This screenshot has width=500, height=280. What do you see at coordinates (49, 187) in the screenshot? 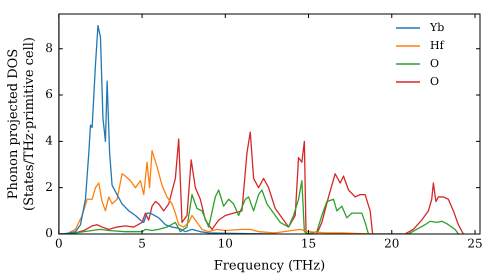
I see `y-tick-label: 2` at bounding box center [49, 187].